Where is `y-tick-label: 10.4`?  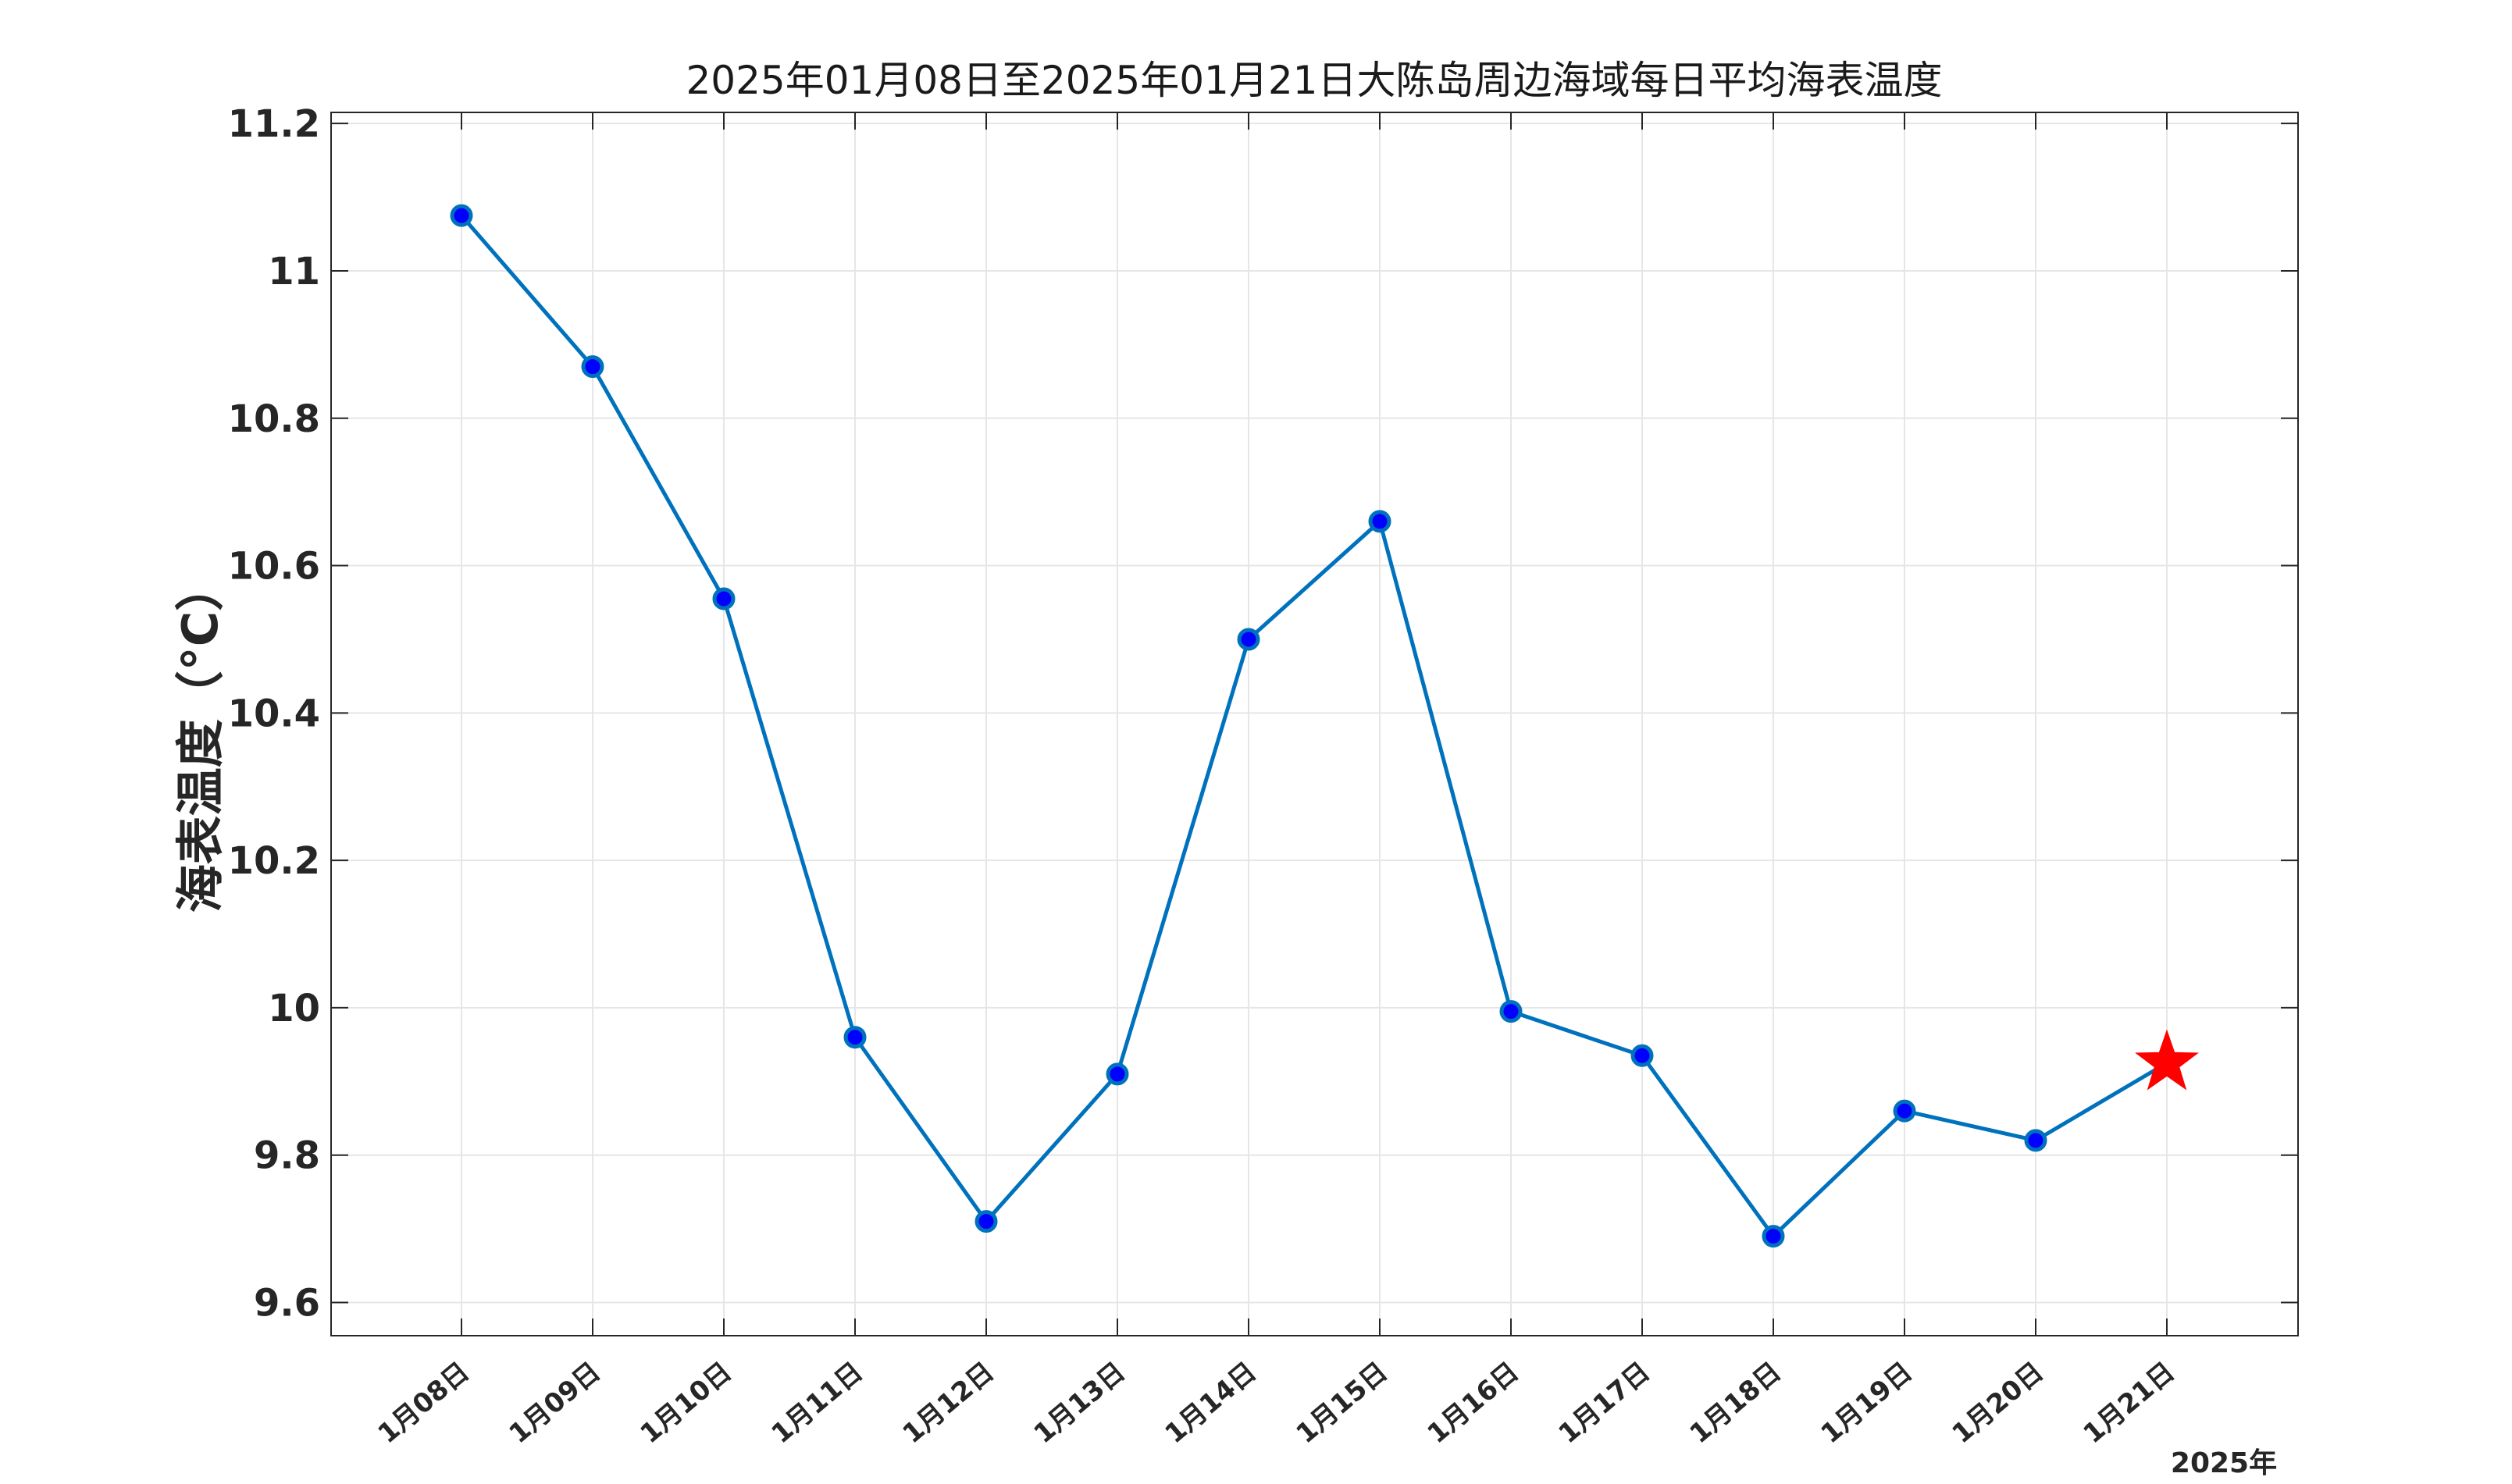 y-tick-label: 10.4 is located at coordinates (274, 713).